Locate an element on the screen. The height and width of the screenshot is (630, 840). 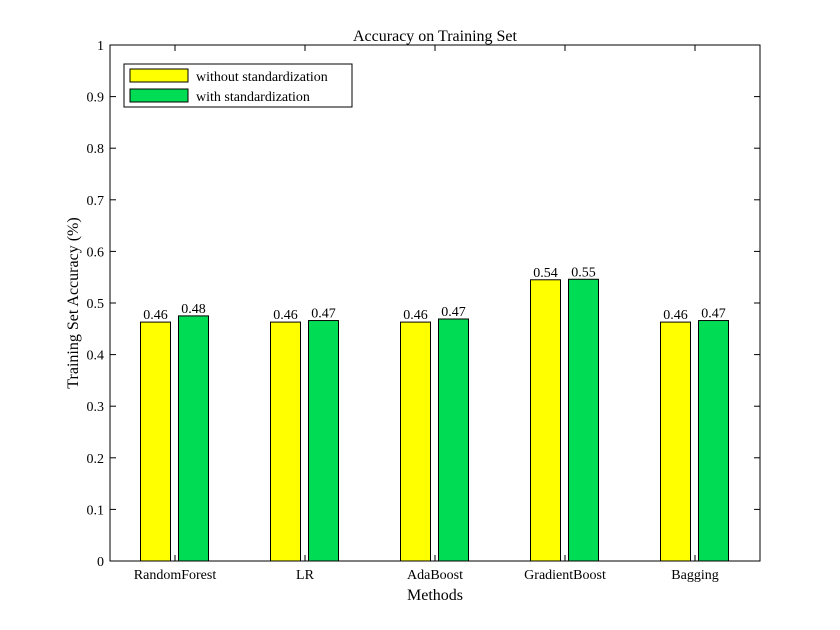
x-tick-label: GradientBoost is located at coordinates (565, 575).